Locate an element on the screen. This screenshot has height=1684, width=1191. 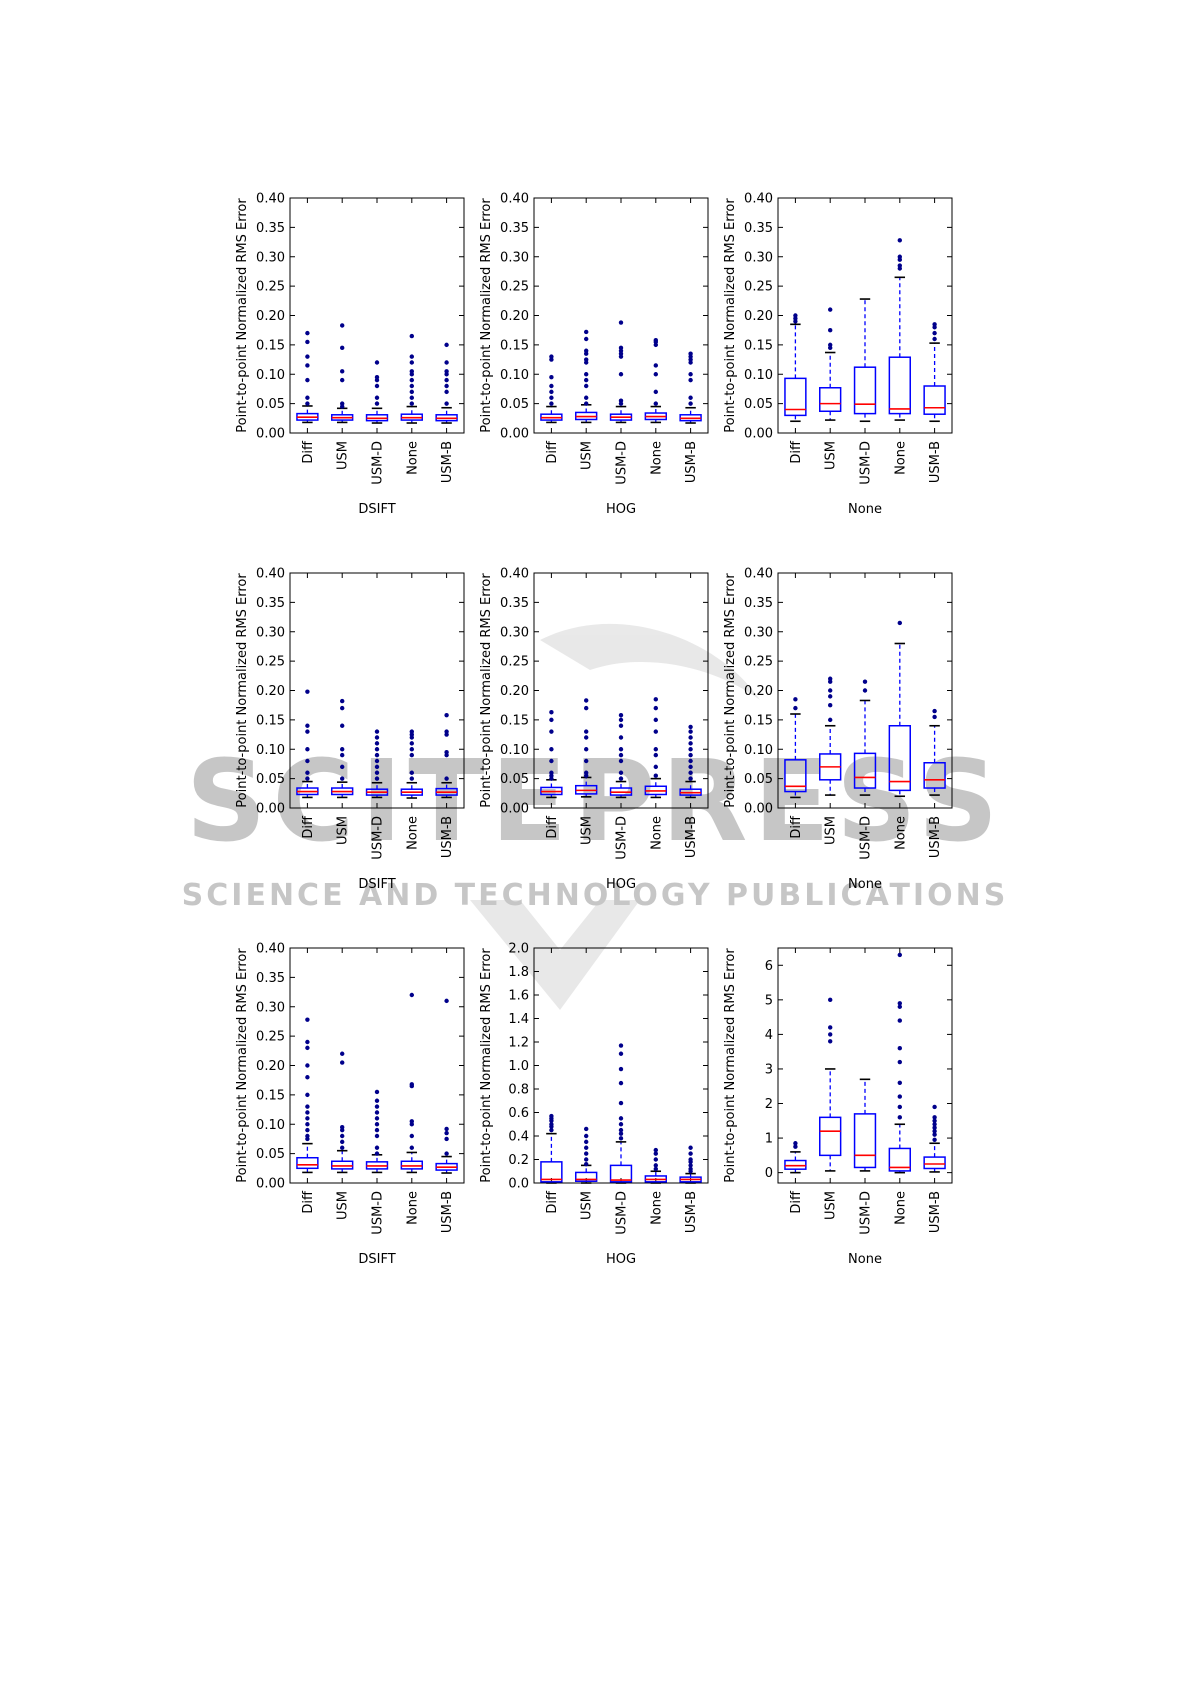
x-tick-label: Diff is located at coordinates (308, 1202).